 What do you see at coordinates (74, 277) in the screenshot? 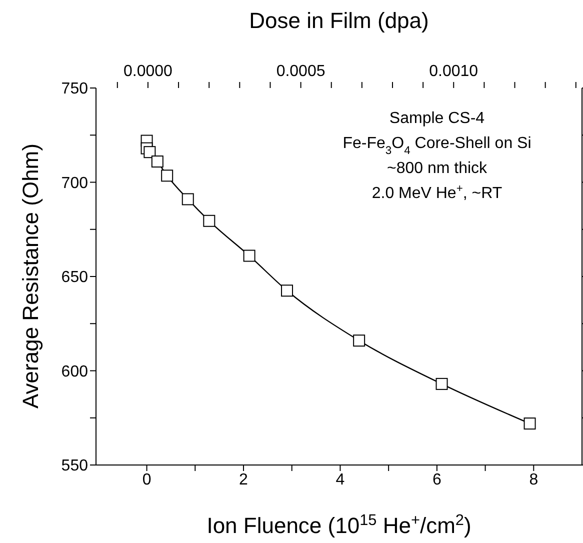
I see `y-tick-label: 650` at bounding box center [74, 277].